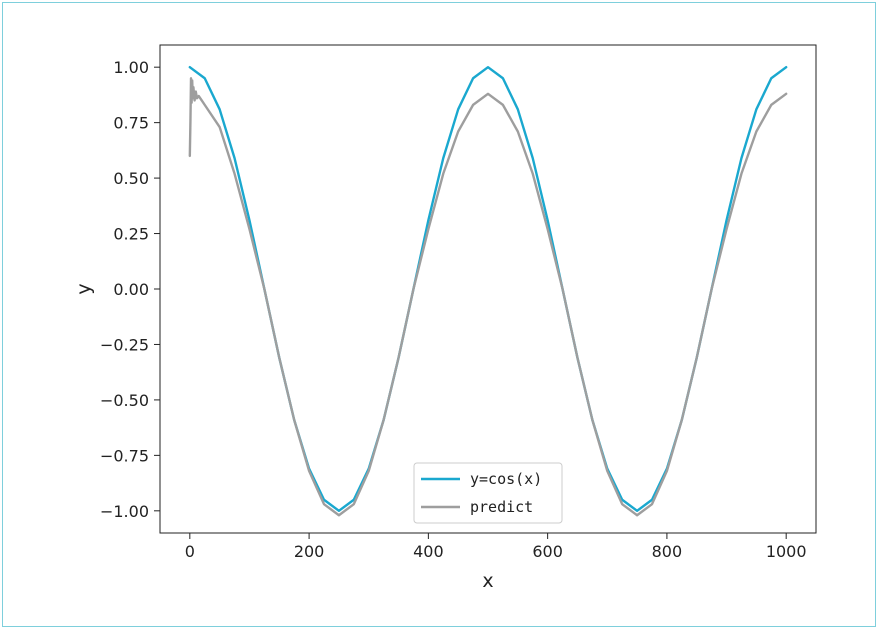 The image size is (880, 631). Describe the element at coordinates (309, 551) in the screenshot. I see `x-tick-label: 200` at that location.